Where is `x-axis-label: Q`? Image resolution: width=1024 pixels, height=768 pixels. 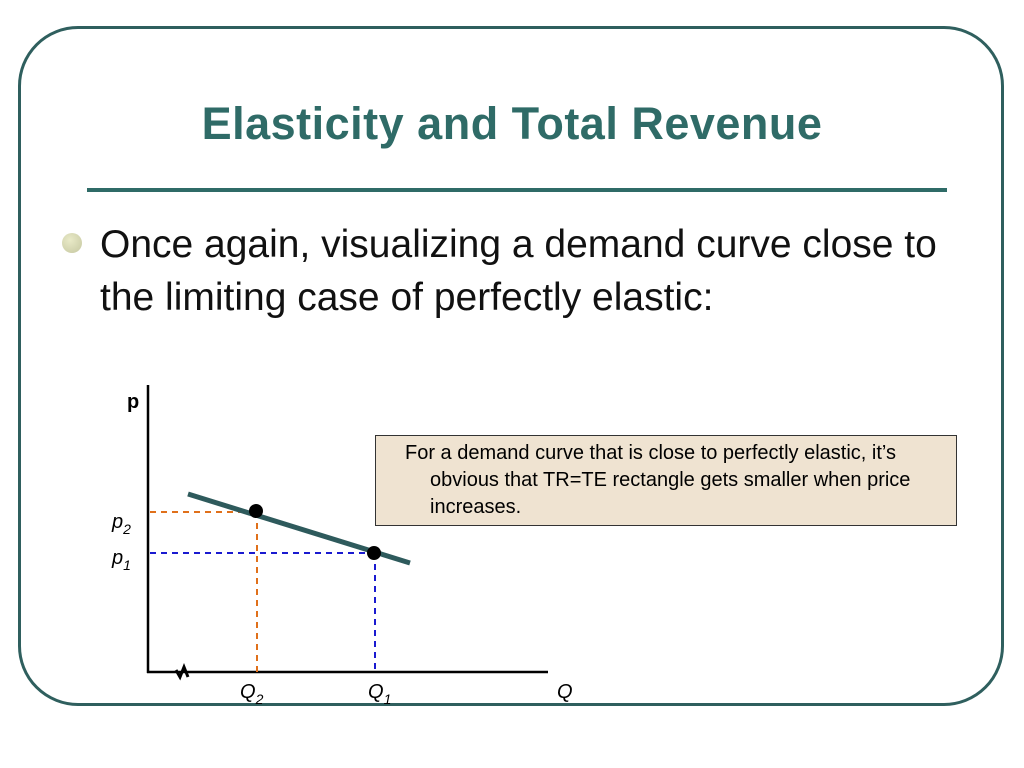
x-axis-label: Q is located at coordinates (565, 692).